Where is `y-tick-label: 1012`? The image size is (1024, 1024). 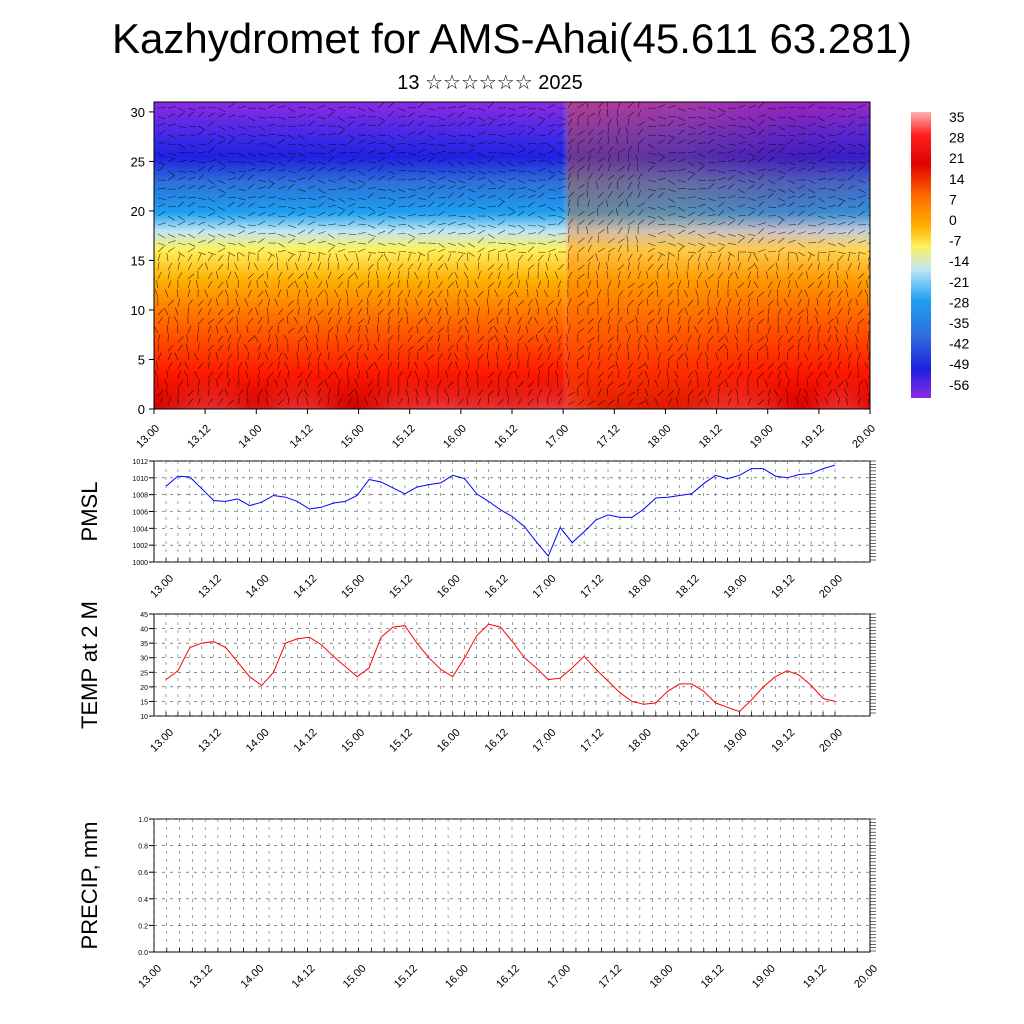 y-tick-label: 1012 is located at coordinates (140, 462).